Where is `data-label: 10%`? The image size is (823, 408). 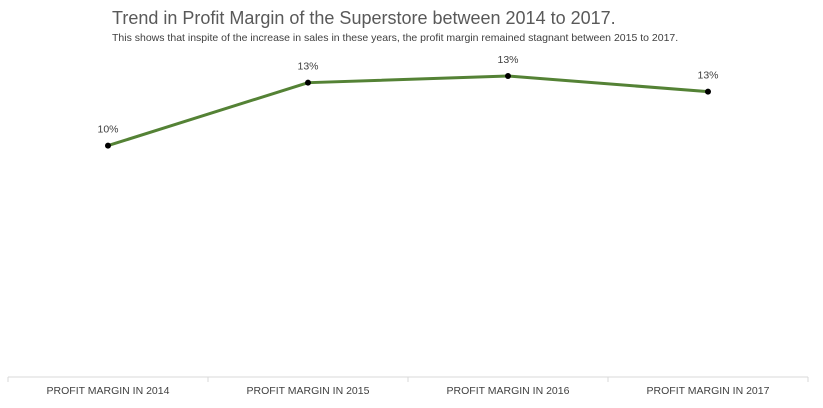 data-label: 10% is located at coordinates (107, 130).